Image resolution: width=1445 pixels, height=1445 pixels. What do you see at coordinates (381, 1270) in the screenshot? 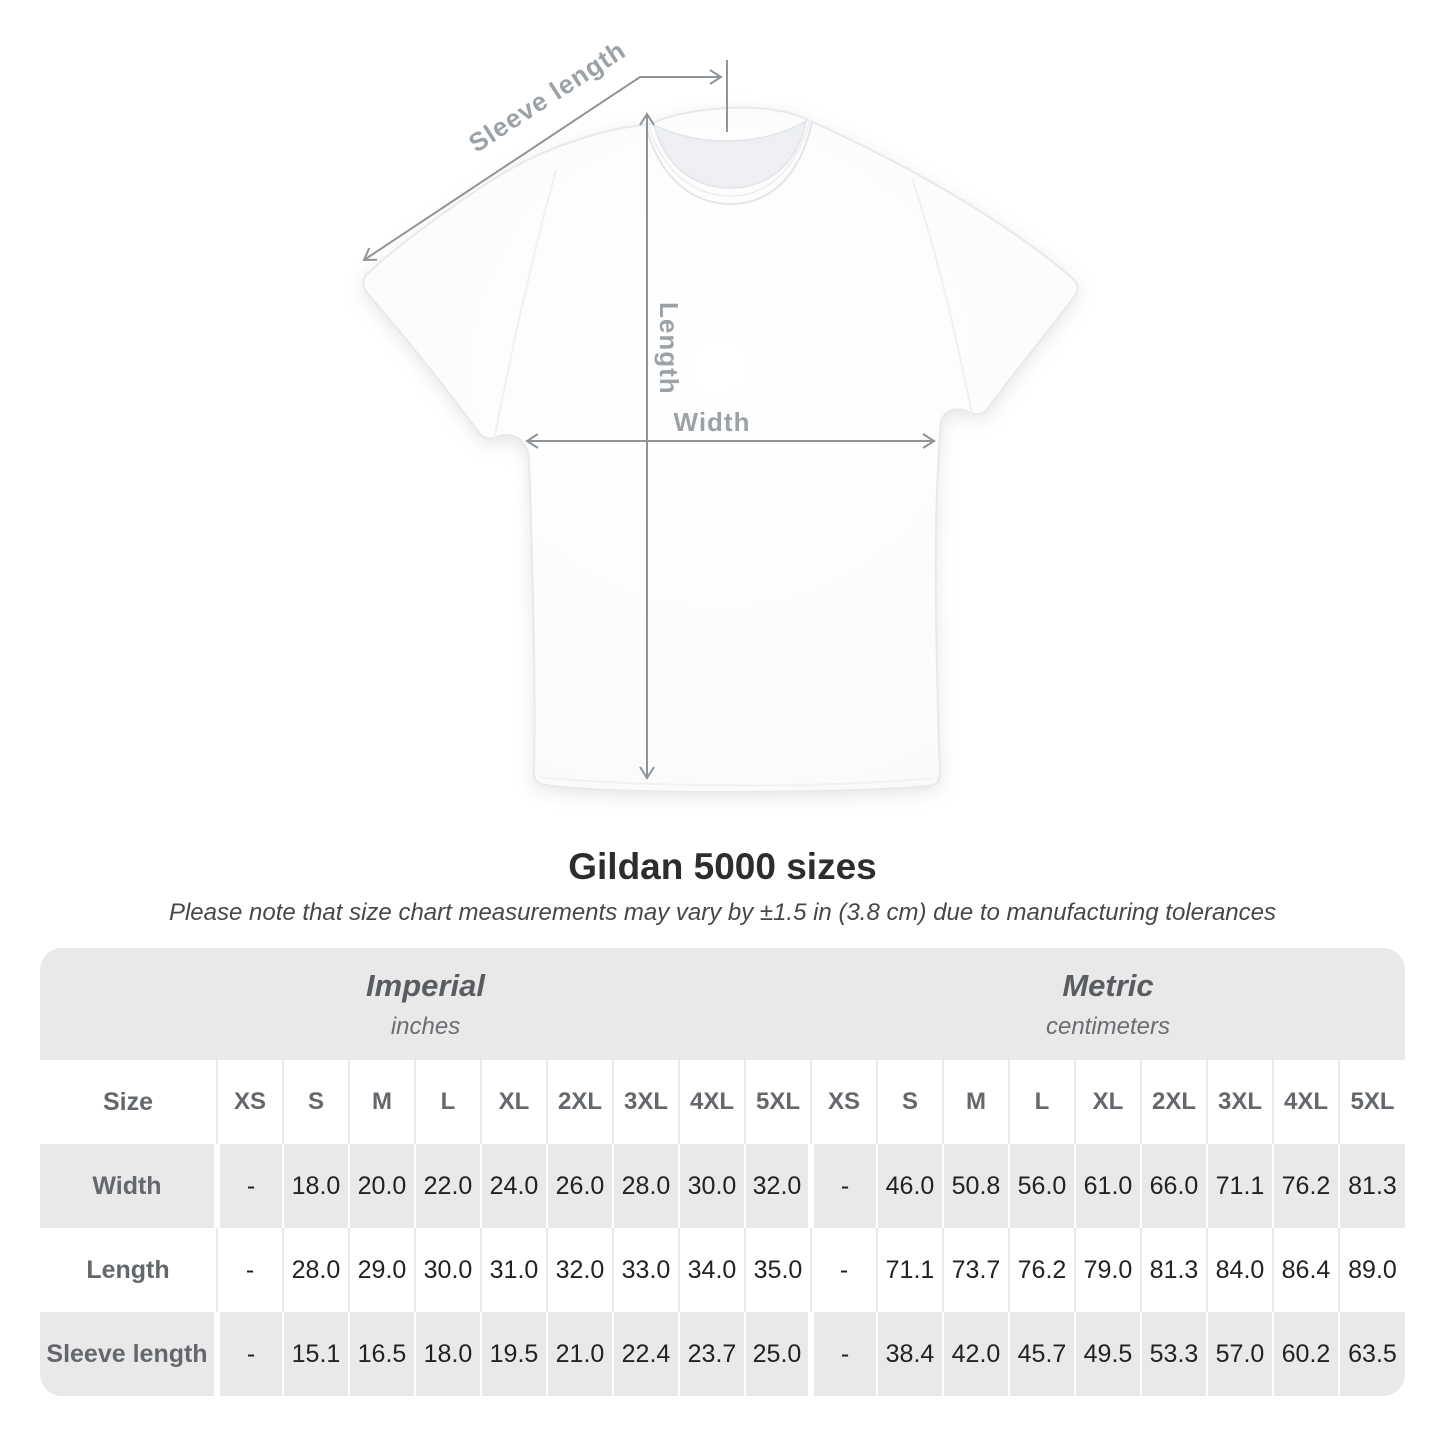
I see `value-cell: 29.0` at bounding box center [381, 1270].